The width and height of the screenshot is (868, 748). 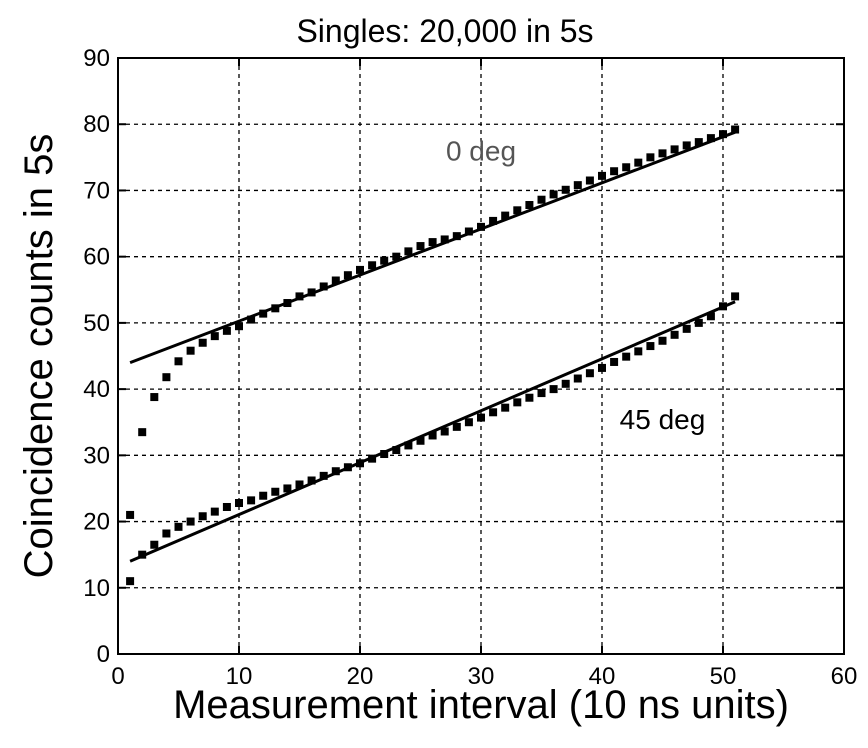 I want to click on x-axis-label: Measurement interval (10 ns units), so click(x=481, y=705).